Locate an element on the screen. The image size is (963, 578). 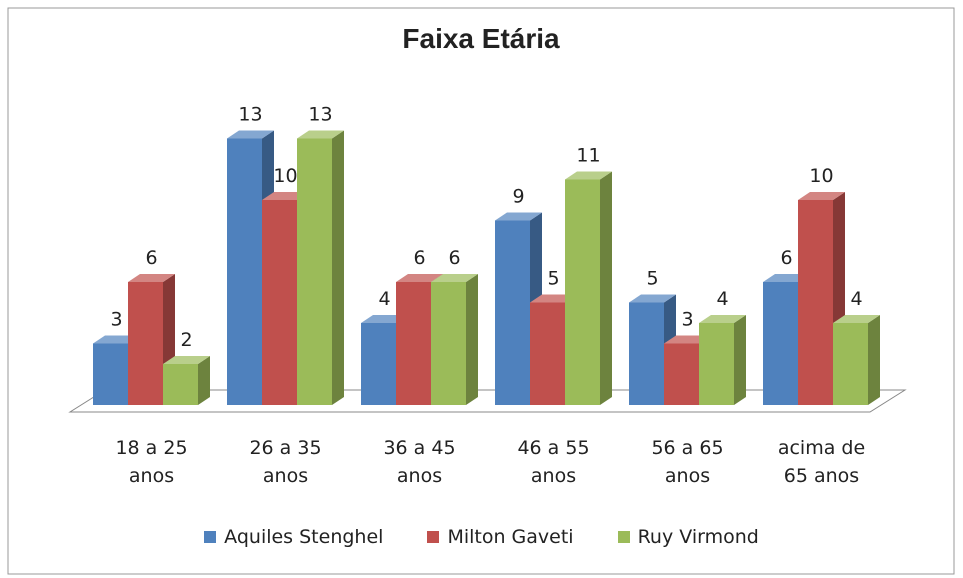
legend-label: Ruy Virmond is located at coordinates (698, 537).